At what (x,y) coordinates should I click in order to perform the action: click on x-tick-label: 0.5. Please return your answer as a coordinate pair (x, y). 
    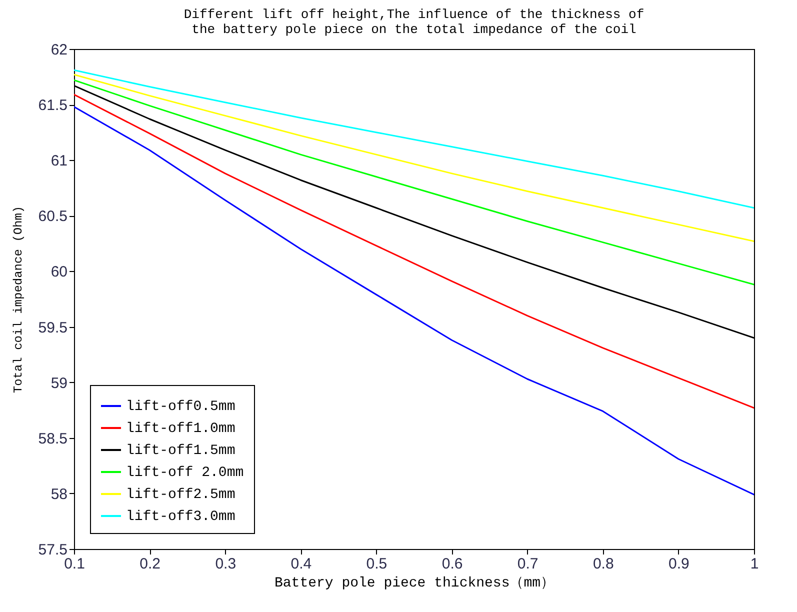
    Looking at the image, I should click on (377, 564).